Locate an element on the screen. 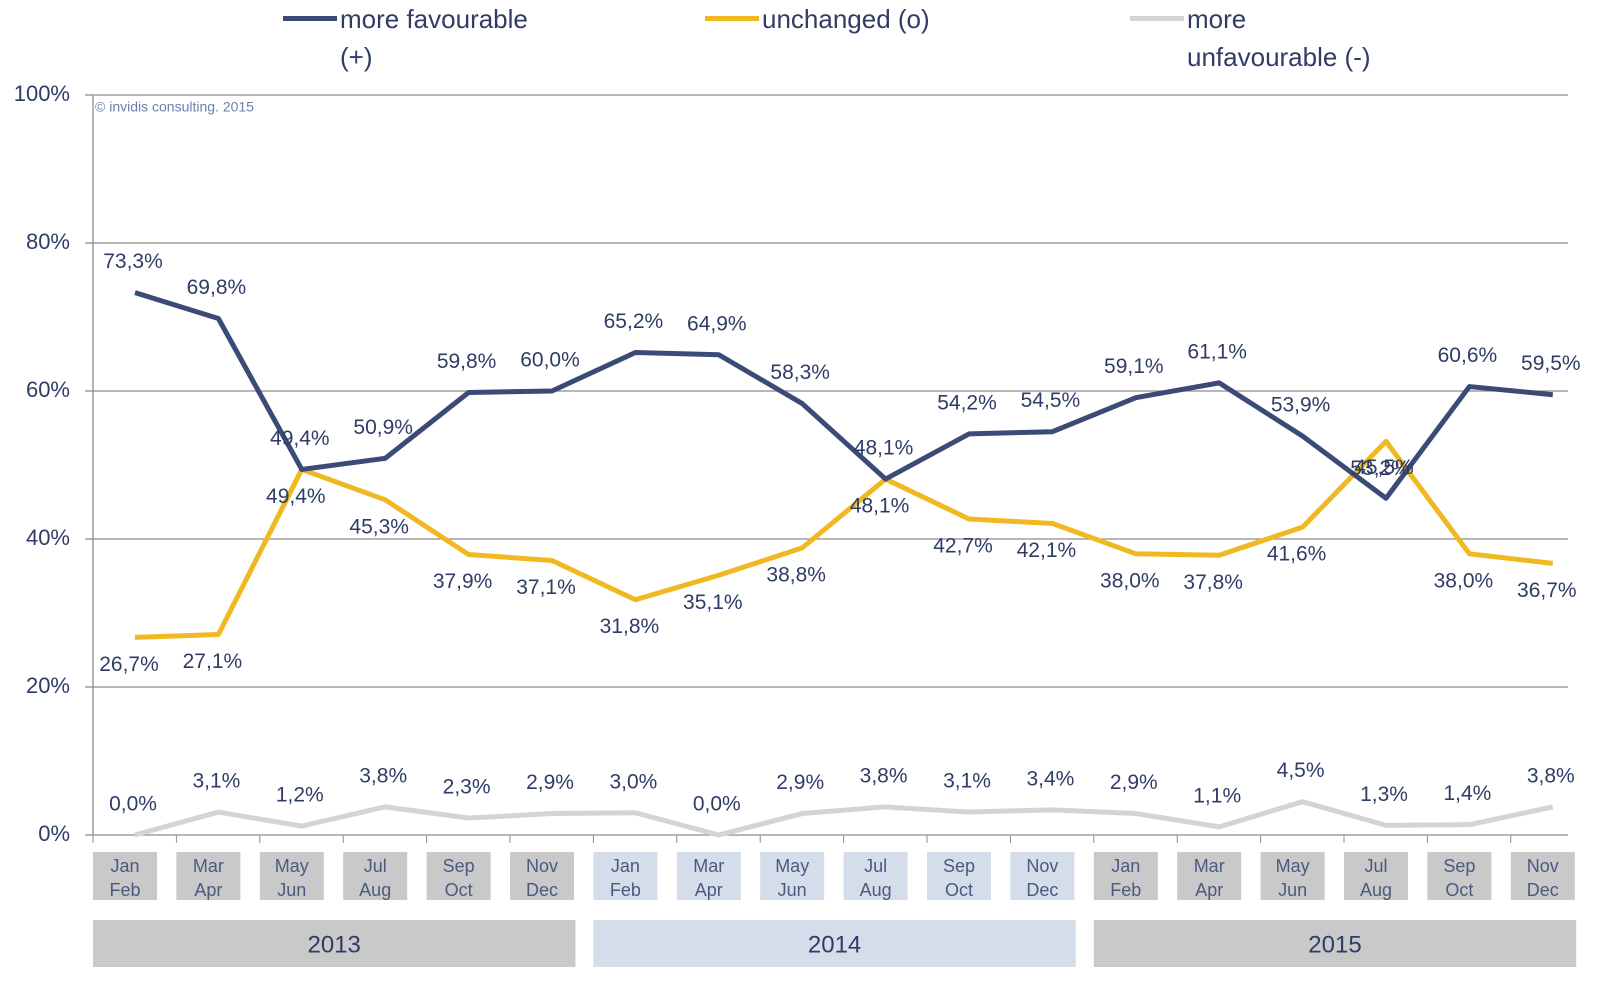 Image resolution: width=1598 pixels, height=985 pixels. y-tick-label: 40% is located at coordinates (48, 537).